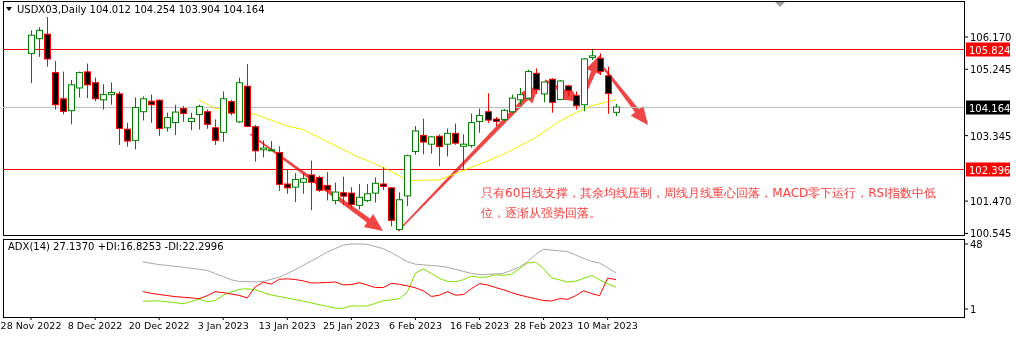 This screenshot has width=1016, height=337. Describe the element at coordinates (351, 325) in the screenshot. I see `x-tick-label: 25 Jan 2023` at that location.